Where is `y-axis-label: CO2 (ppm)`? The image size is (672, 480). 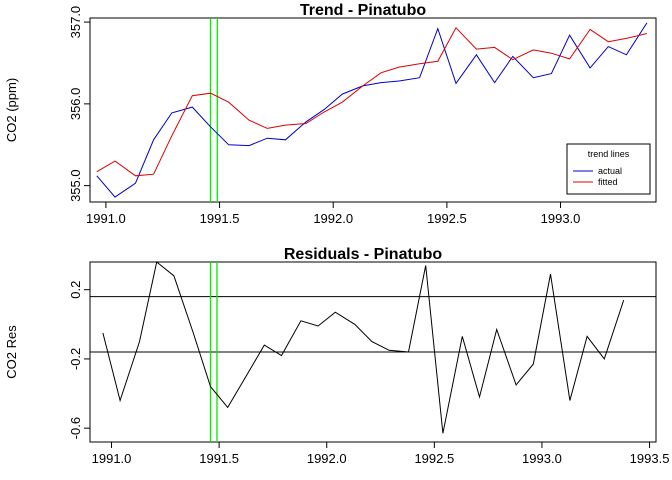 y-axis-label: CO2 (ppm) is located at coordinates (11, 110).